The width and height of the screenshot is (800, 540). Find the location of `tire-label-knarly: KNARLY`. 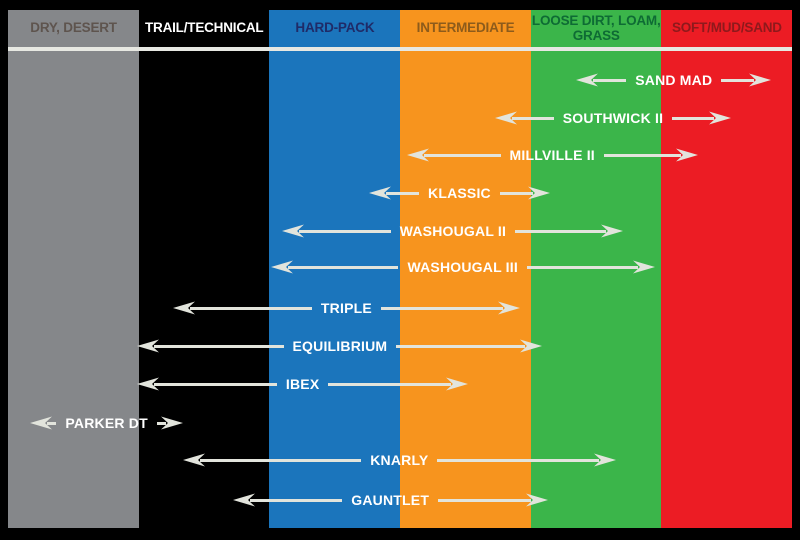

tire-label-knarly: KNARLY is located at coordinates (399, 460).